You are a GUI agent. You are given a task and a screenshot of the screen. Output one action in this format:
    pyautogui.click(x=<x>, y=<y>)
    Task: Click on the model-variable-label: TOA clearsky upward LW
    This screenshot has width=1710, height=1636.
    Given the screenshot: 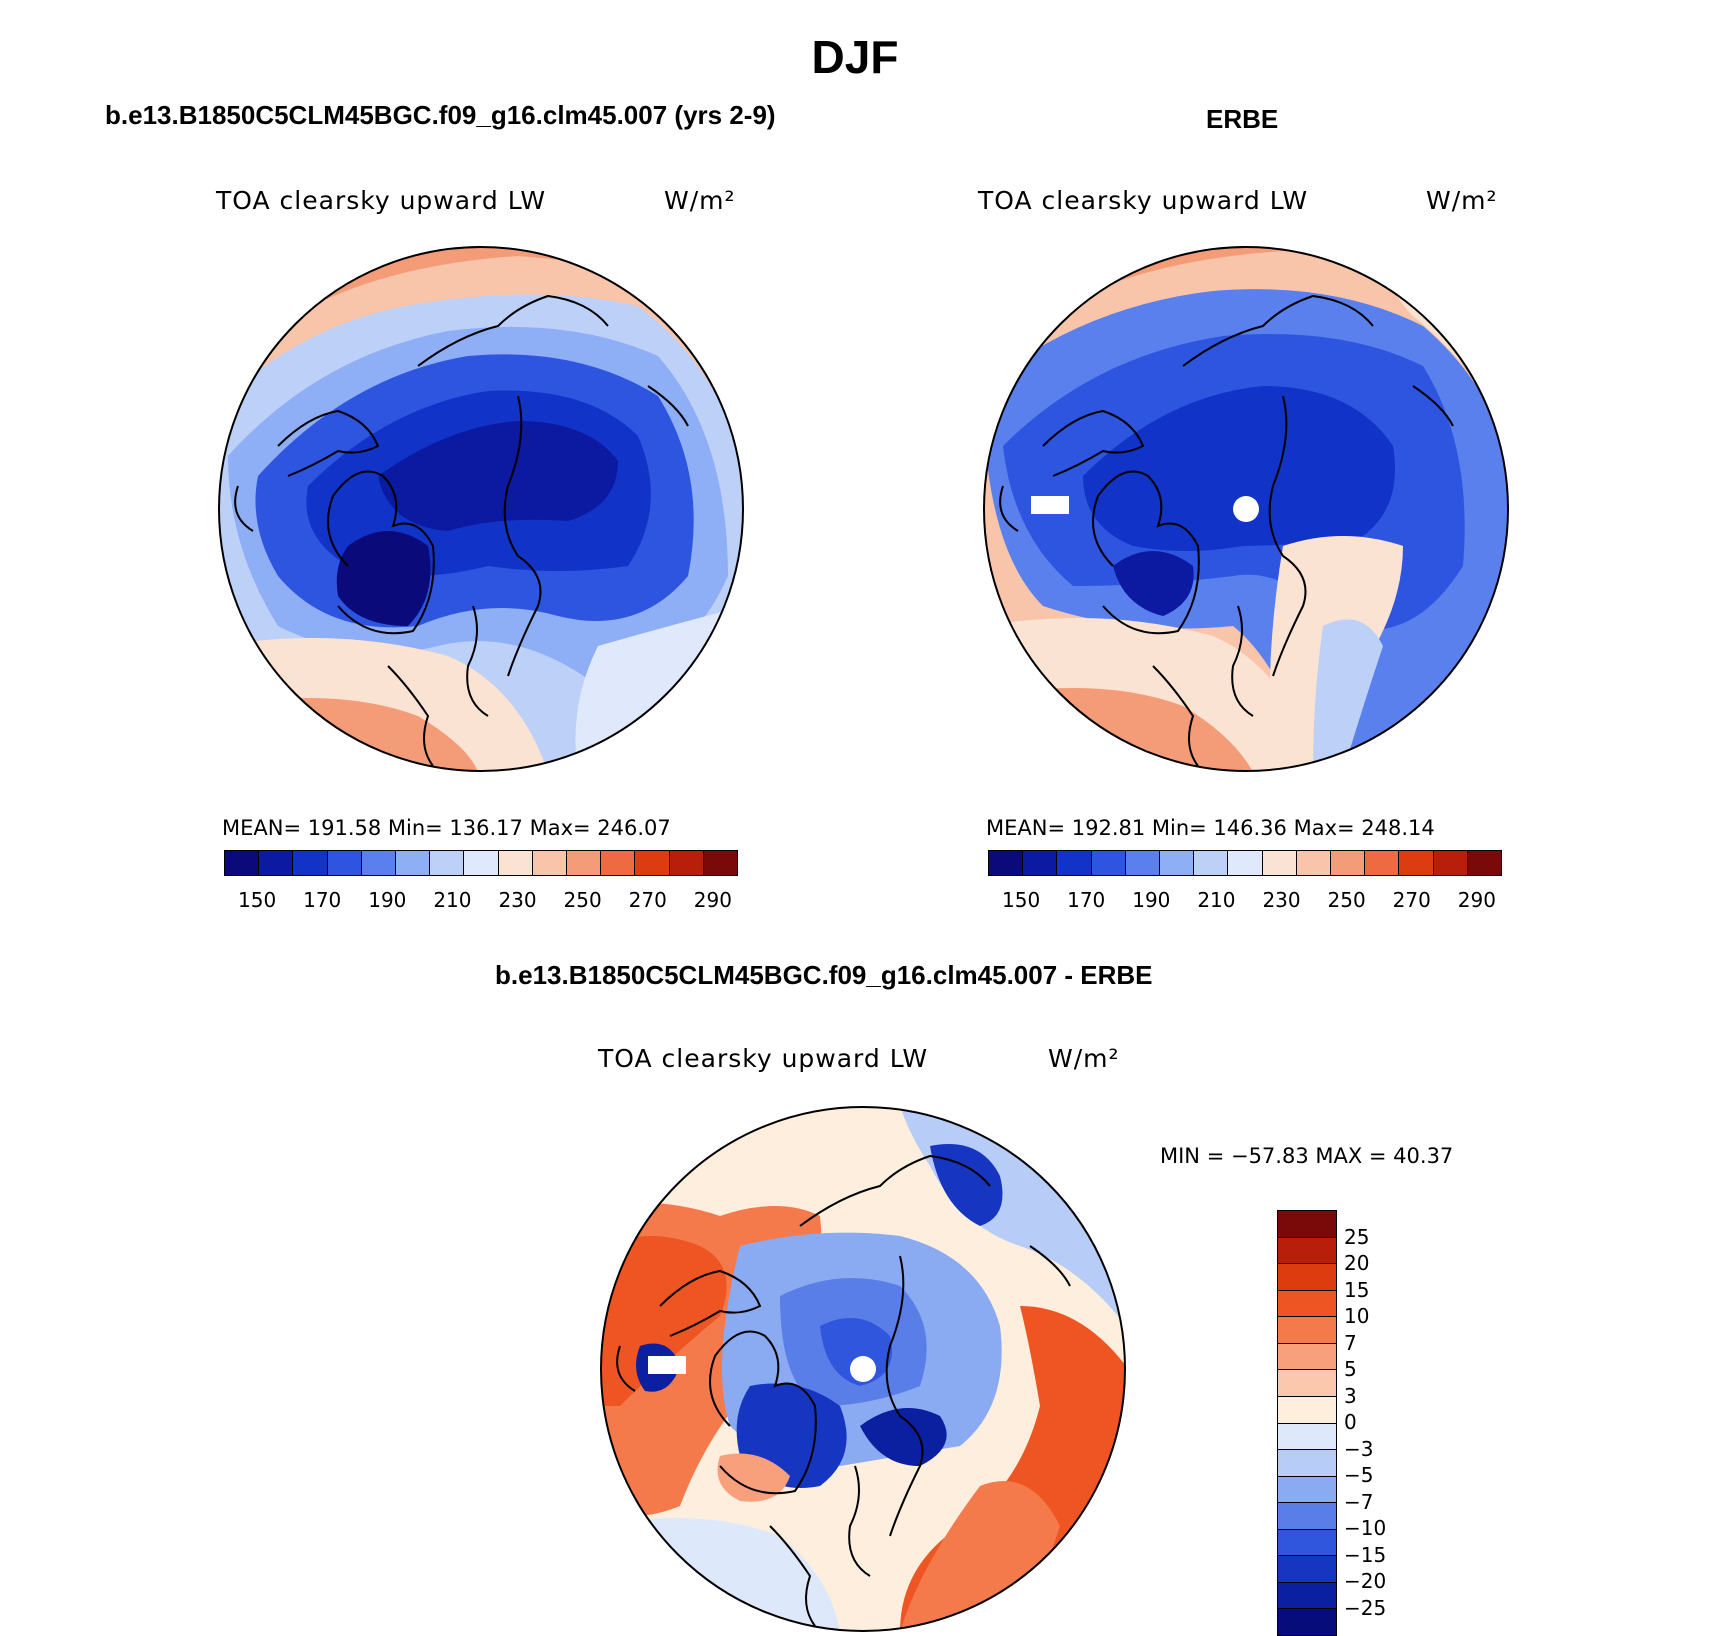 What is the action you would take?
    pyautogui.click(x=381, y=200)
    